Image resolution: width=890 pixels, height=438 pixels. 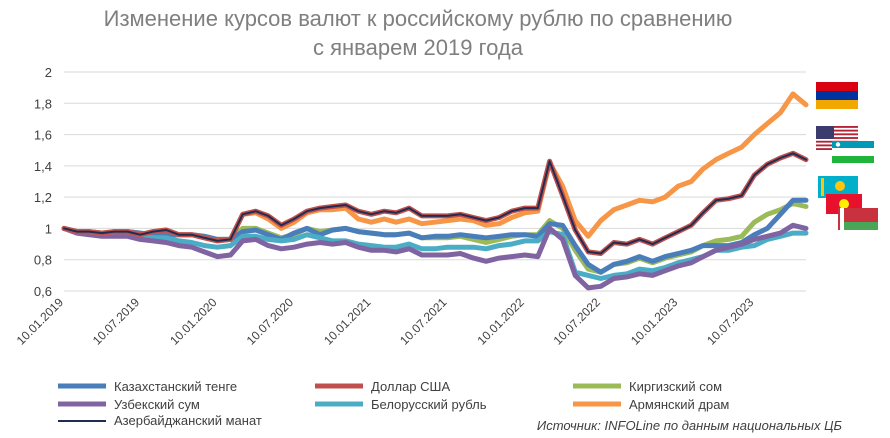 What do you see at coordinates (654, 321) in the screenshot?
I see `x-tick-label: 10.01.2023` at bounding box center [654, 321].